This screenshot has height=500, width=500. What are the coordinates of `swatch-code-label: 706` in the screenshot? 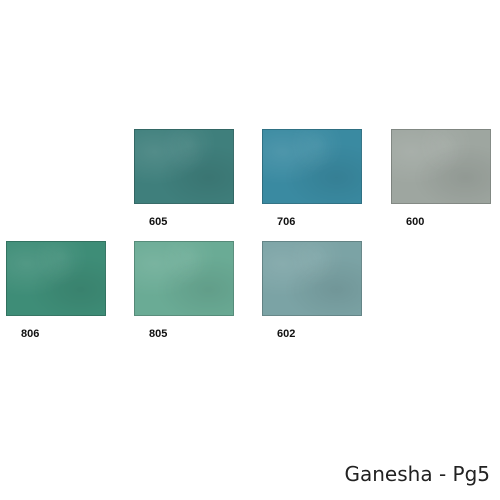 It's located at (286, 222).